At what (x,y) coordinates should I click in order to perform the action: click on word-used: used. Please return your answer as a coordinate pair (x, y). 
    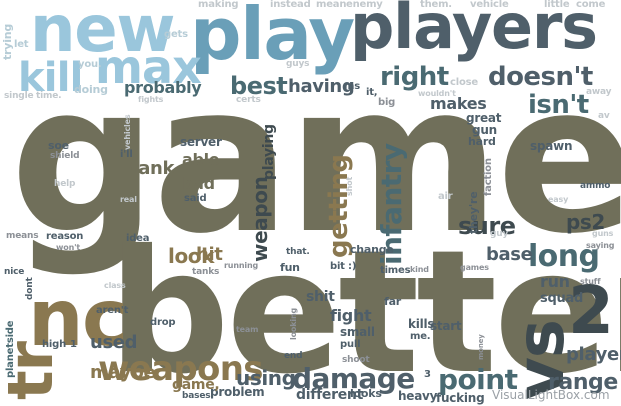
    Looking at the image, I should click on (114, 342).